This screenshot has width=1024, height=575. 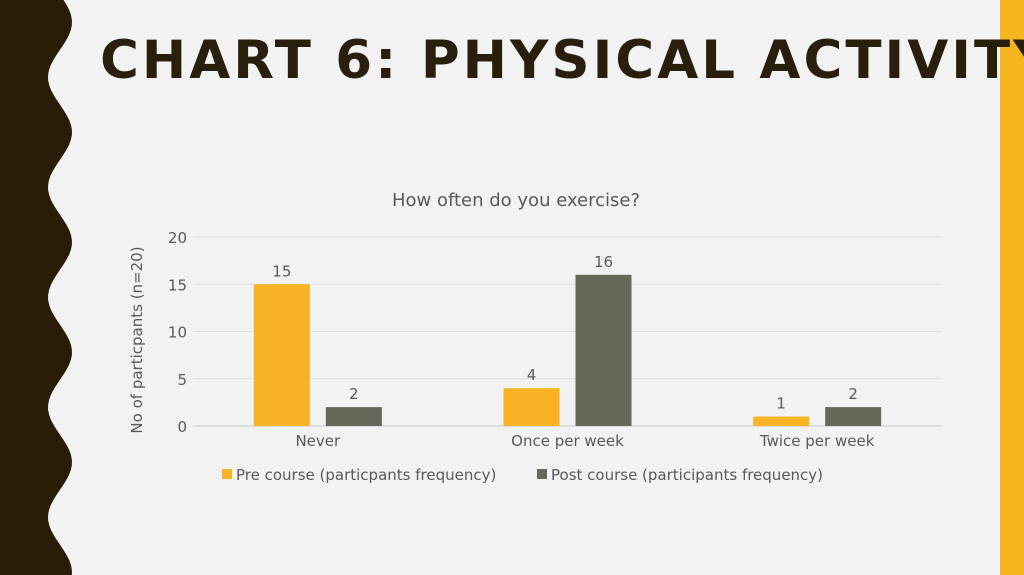 I want to click on y-tick-label: 5, so click(x=182, y=380).